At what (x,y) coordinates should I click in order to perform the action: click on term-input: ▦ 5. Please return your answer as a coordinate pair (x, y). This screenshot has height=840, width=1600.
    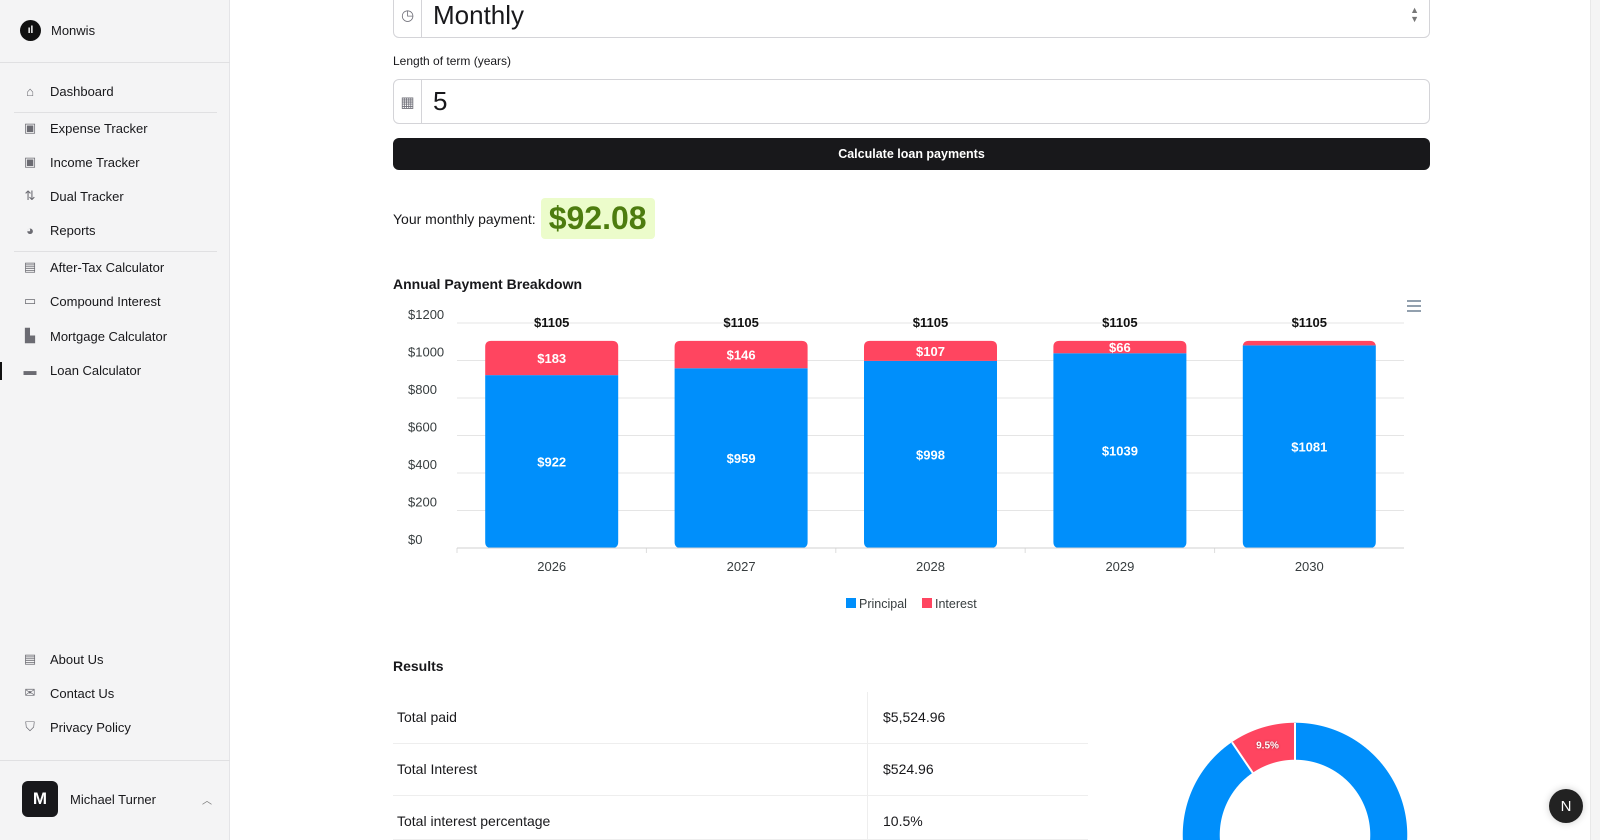
    Looking at the image, I should click on (911, 101).